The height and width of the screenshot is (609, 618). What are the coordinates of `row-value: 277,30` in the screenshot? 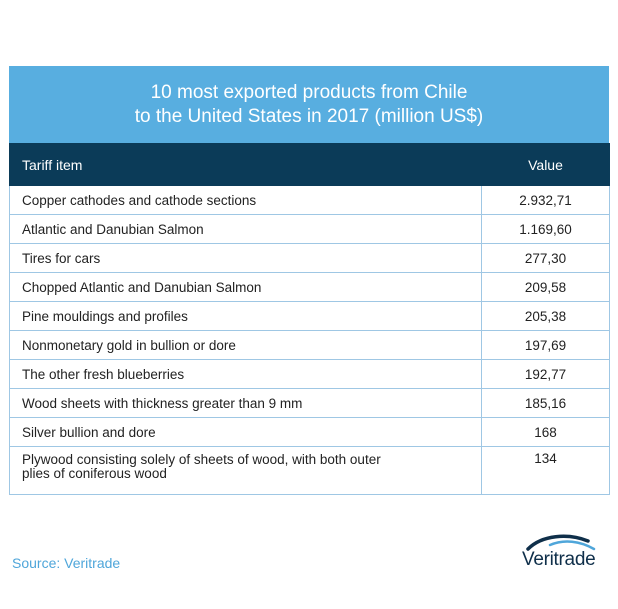 It's located at (545, 258).